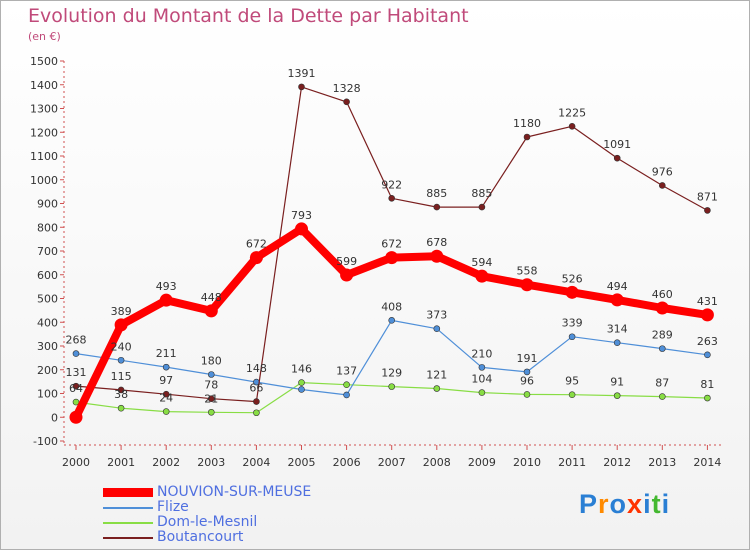 The height and width of the screenshot is (550, 750). Describe the element at coordinates (391, 184) in the screenshot. I see `data-label-boutancourt: 922` at that location.